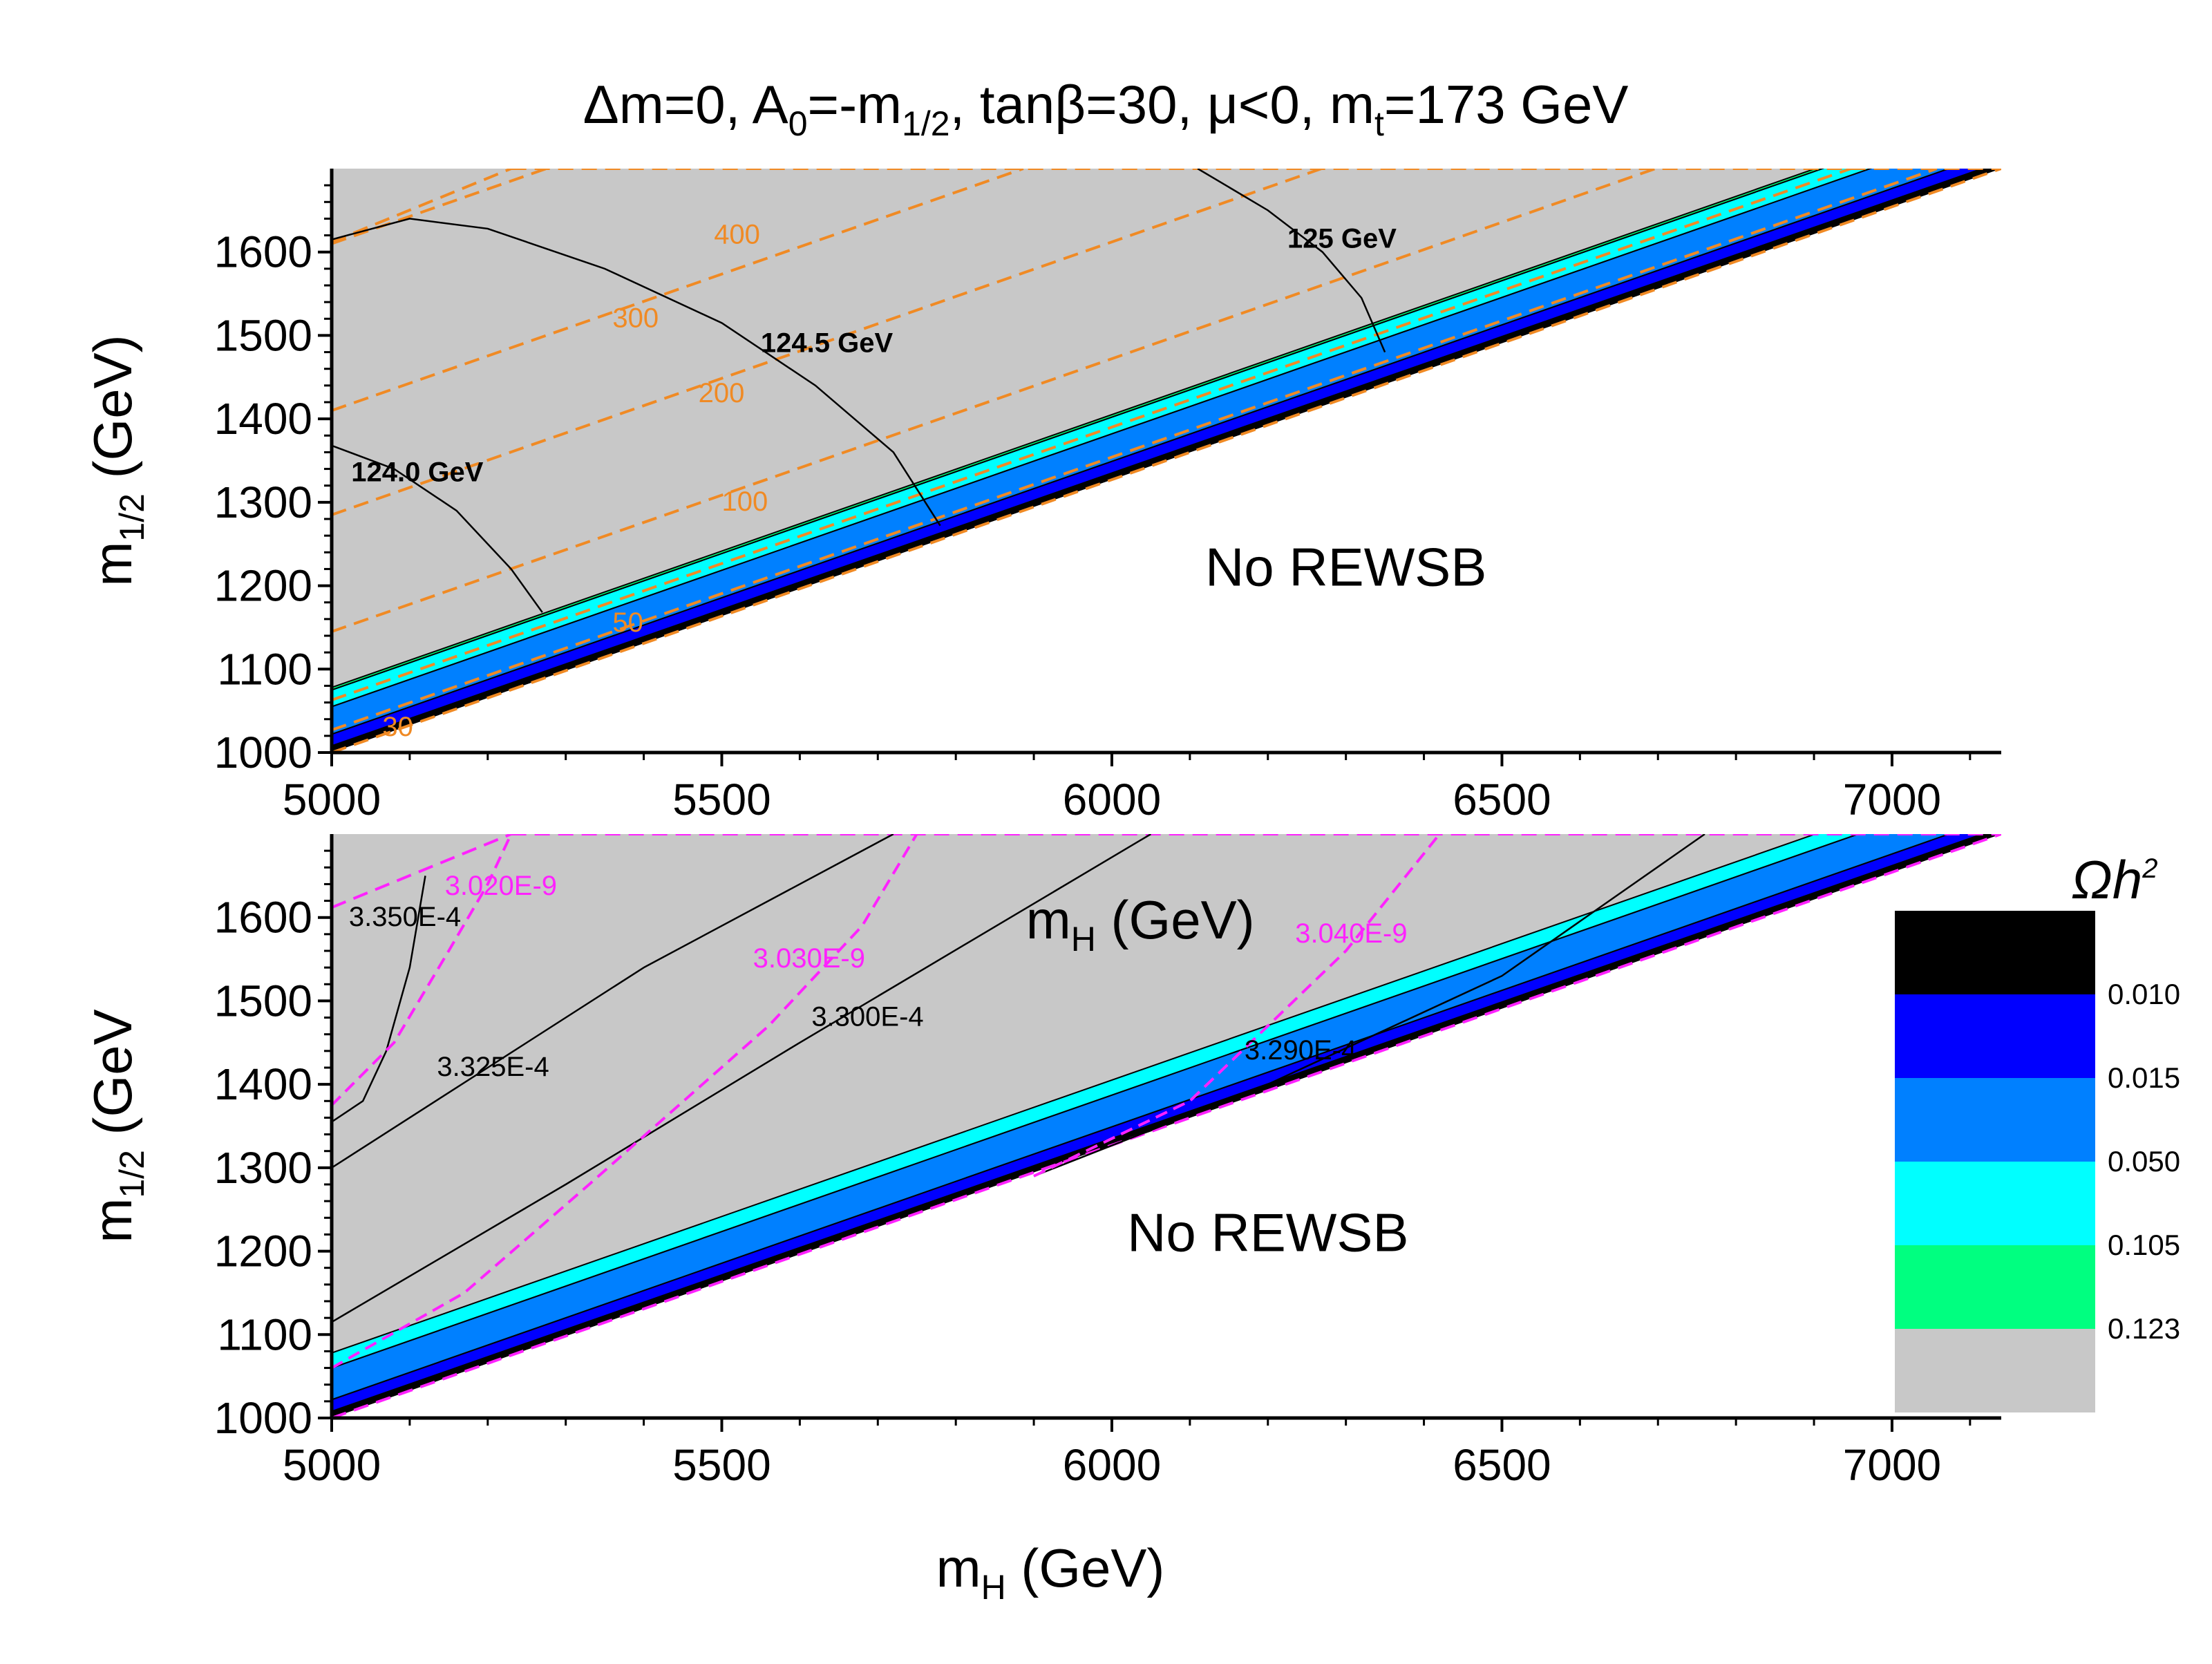 The height and width of the screenshot is (1664, 2212). Describe the element at coordinates (1345, 567) in the screenshot. I see `top-region-label: No REWSB` at that location.